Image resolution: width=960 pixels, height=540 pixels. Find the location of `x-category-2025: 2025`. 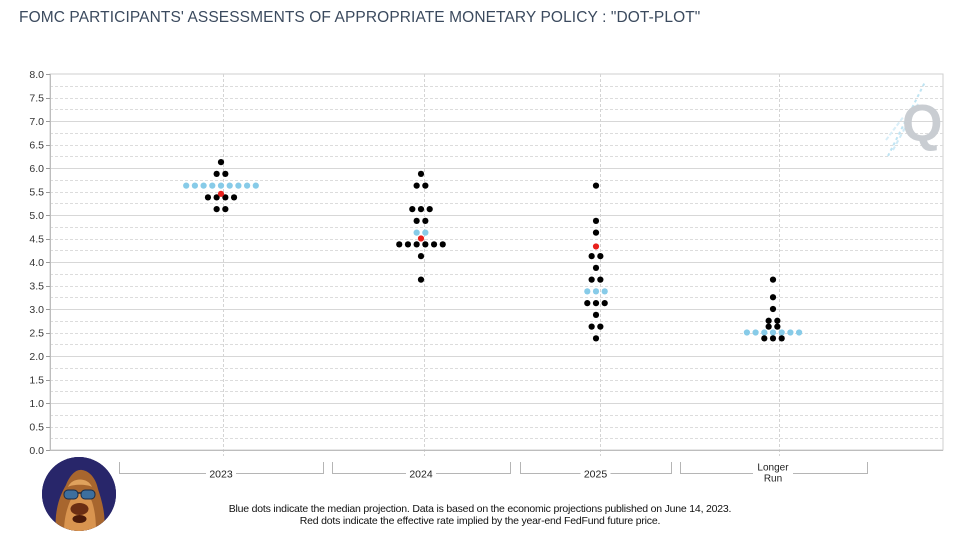

x-category-2025: 2025 is located at coordinates (596, 471).